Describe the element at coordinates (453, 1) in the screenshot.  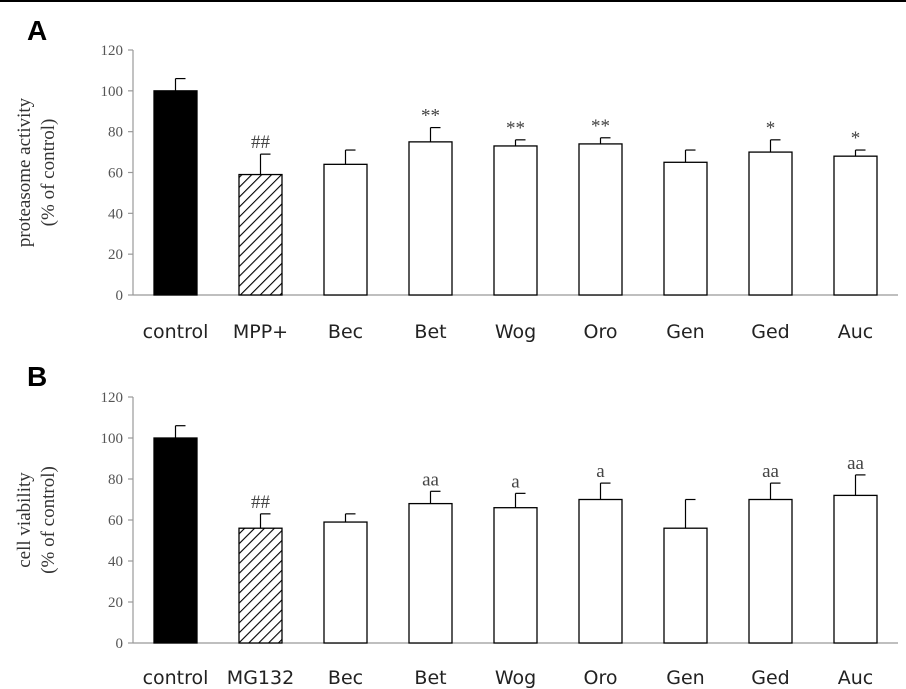
I see `top-border` at that location.